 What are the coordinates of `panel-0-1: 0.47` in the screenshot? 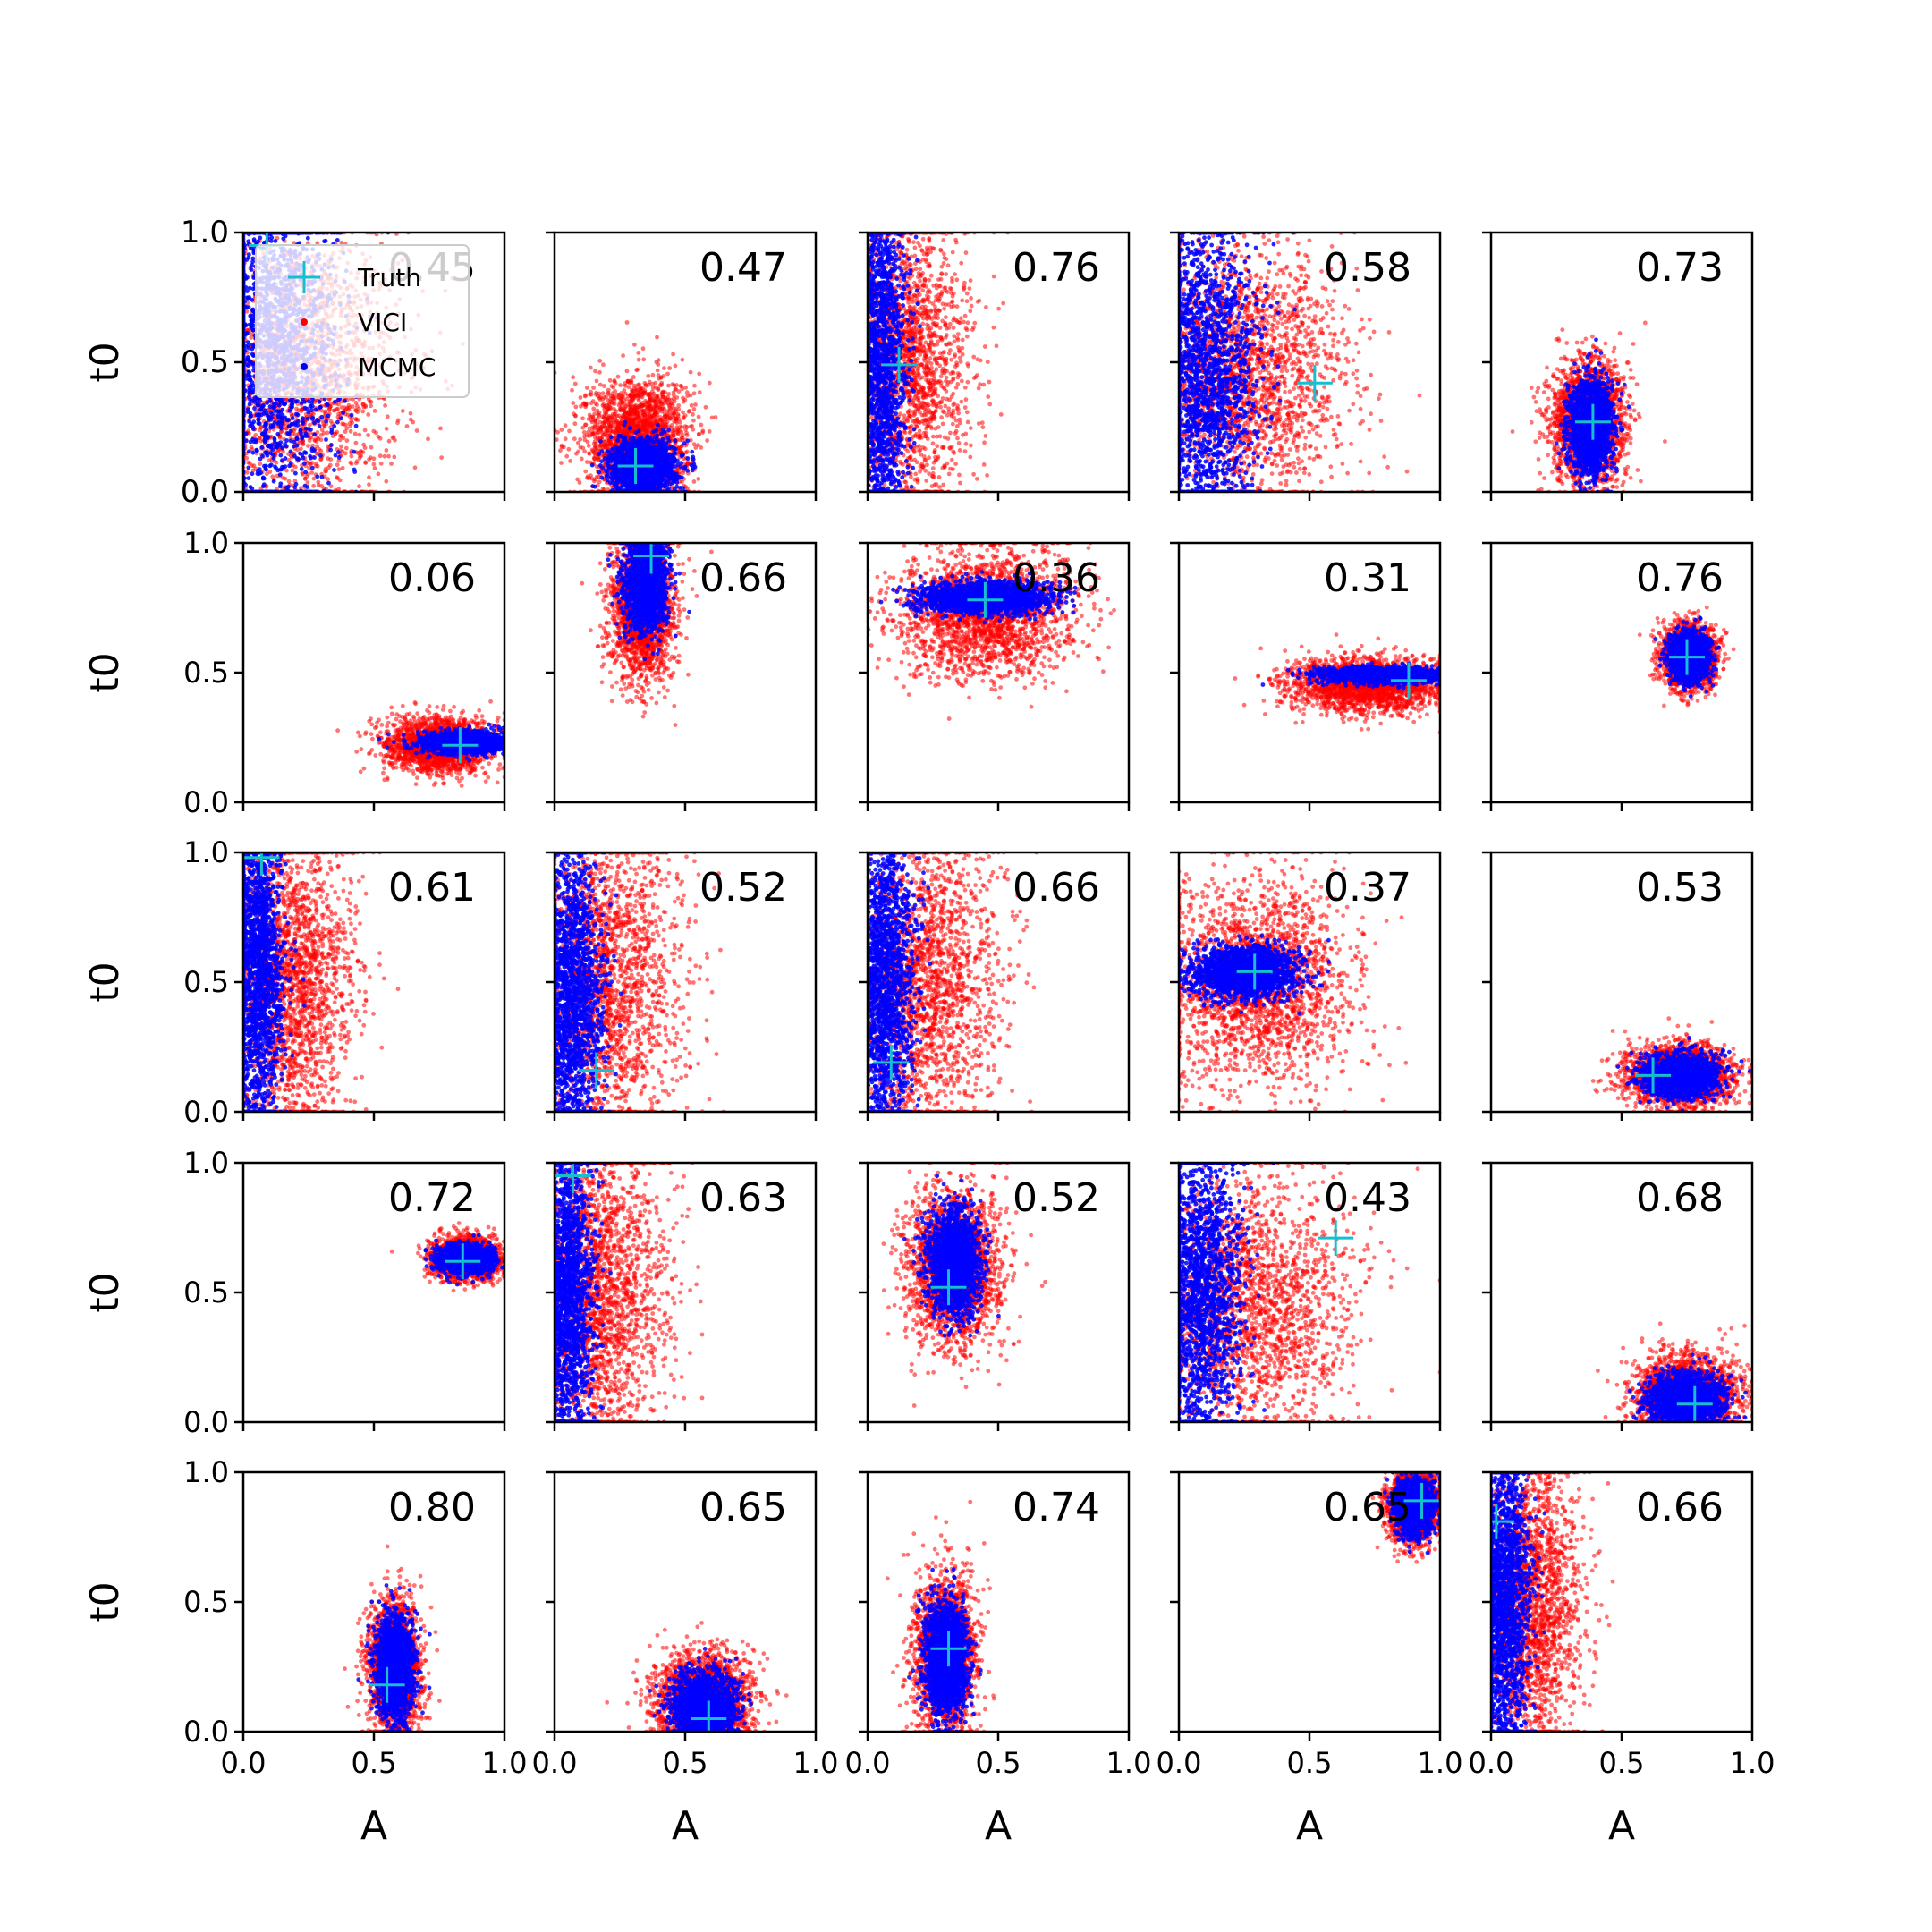 It's located at (681, 367).